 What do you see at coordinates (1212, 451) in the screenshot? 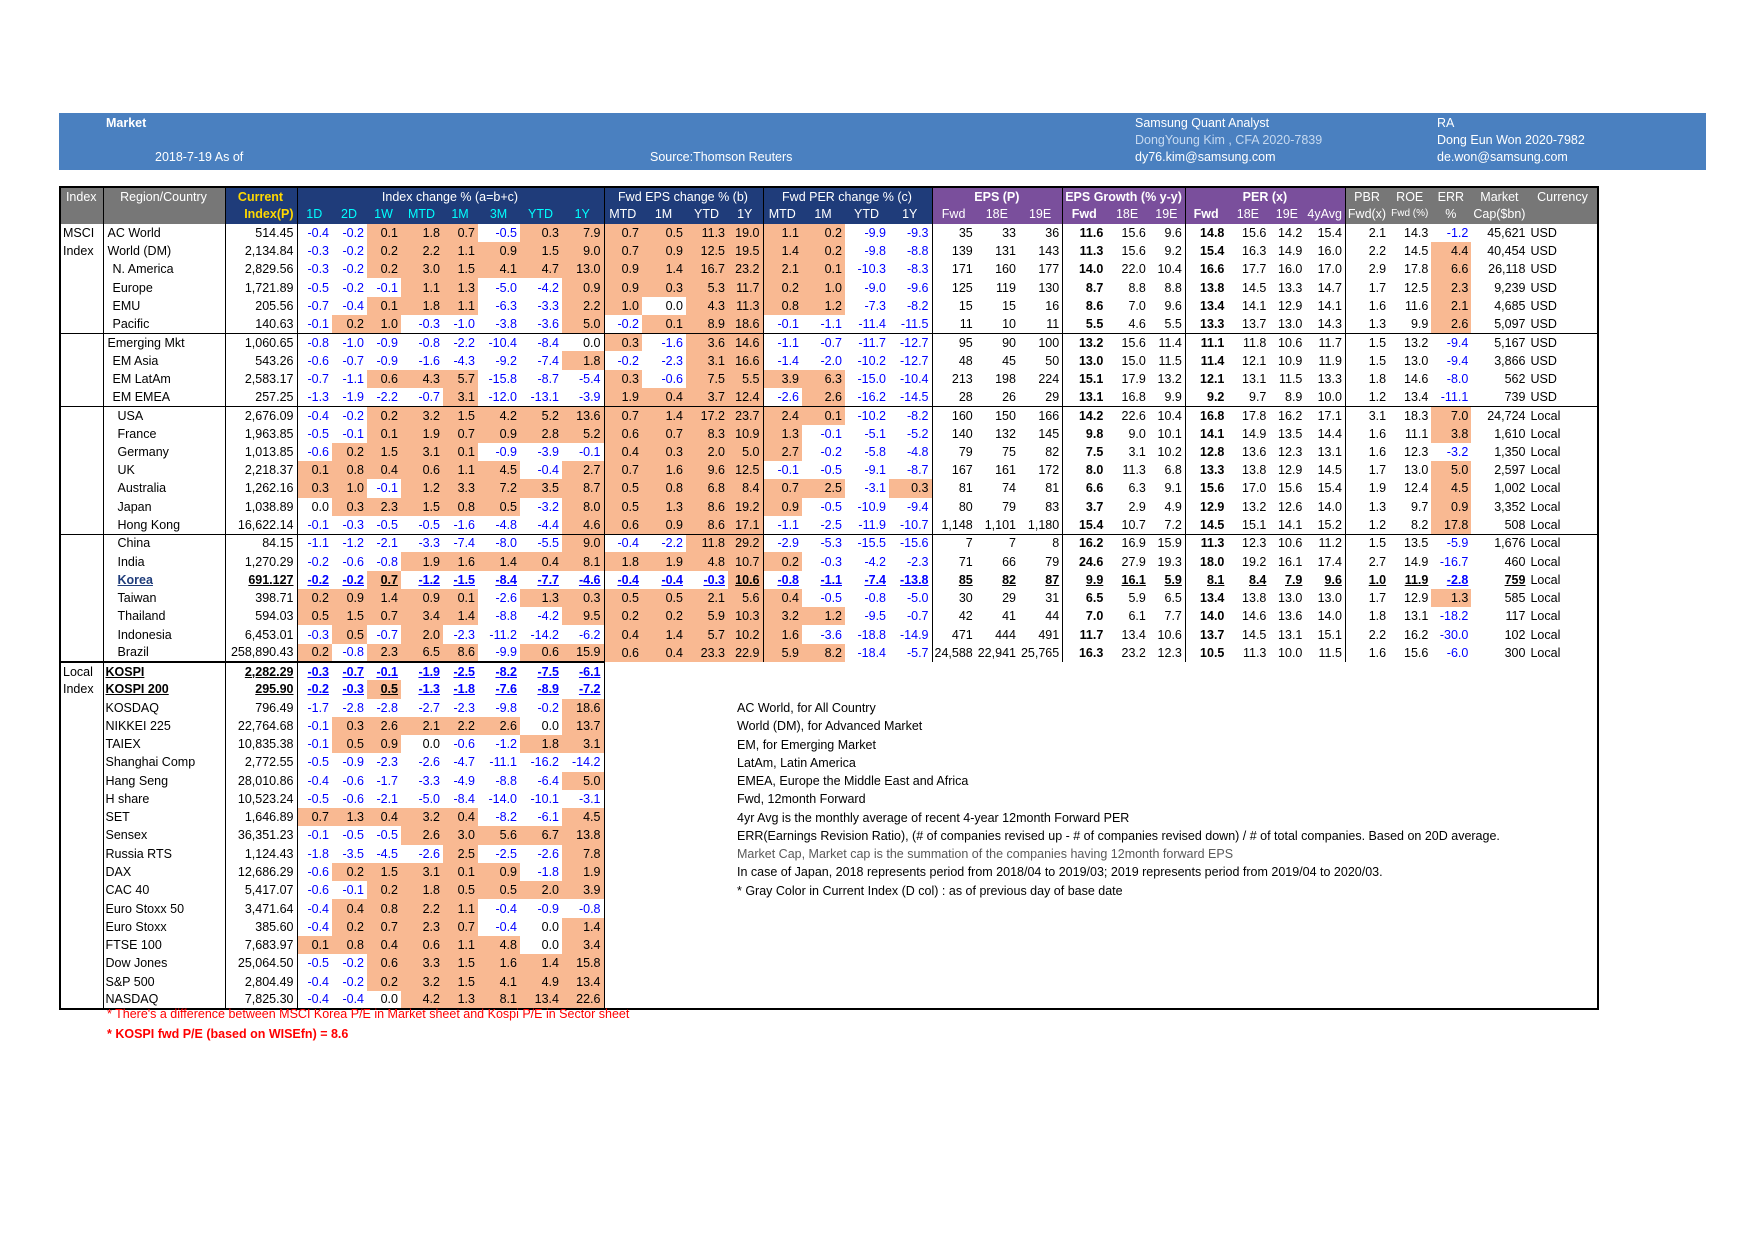
I see `per-cell: 12.8` at bounding box center [1212, 451].